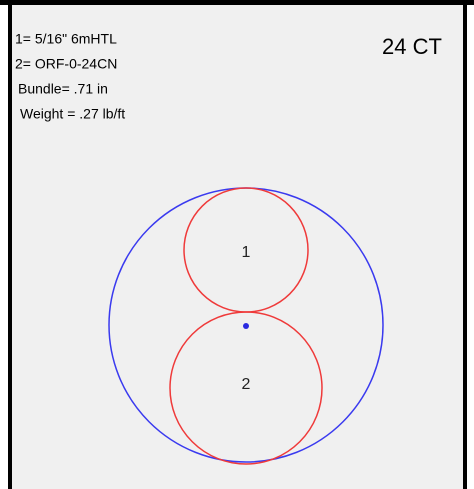 The height and width of the screenshot is (489, 474). What do you see at coordinates (10, 244) in the screenshot?
I see `left-border` at bounding box center [10, 244].